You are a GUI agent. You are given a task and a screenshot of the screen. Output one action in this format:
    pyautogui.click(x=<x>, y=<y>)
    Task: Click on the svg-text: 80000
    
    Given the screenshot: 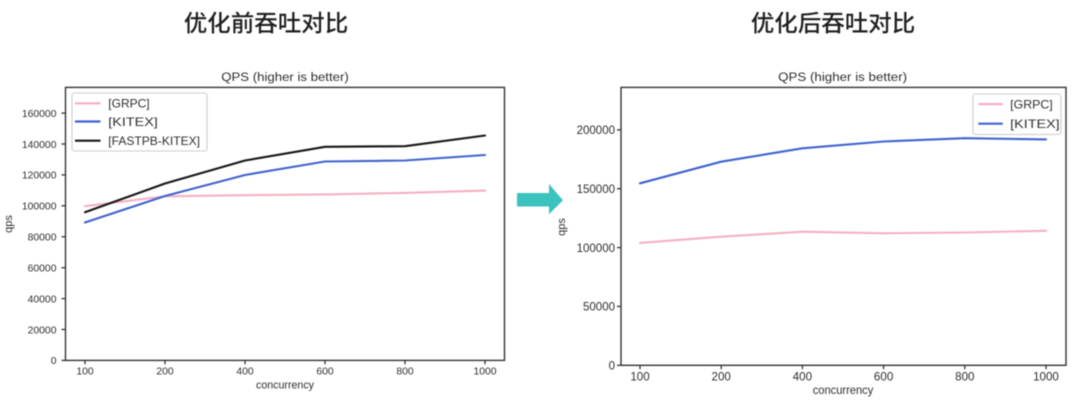 What is the action you would take?
    pyautogui.click(x=42, y=238)
    